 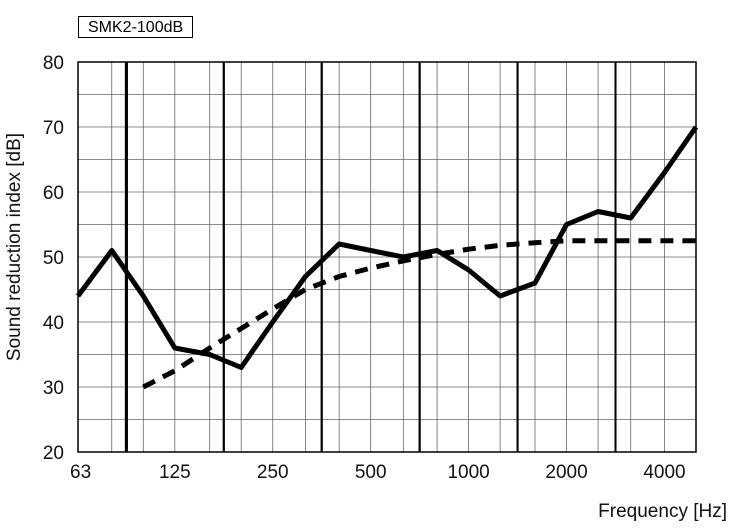 What do you see at coordinates (53, 323) in the screenshot?
I see `y-tick-label: 40` at bounding box center [53, 323].